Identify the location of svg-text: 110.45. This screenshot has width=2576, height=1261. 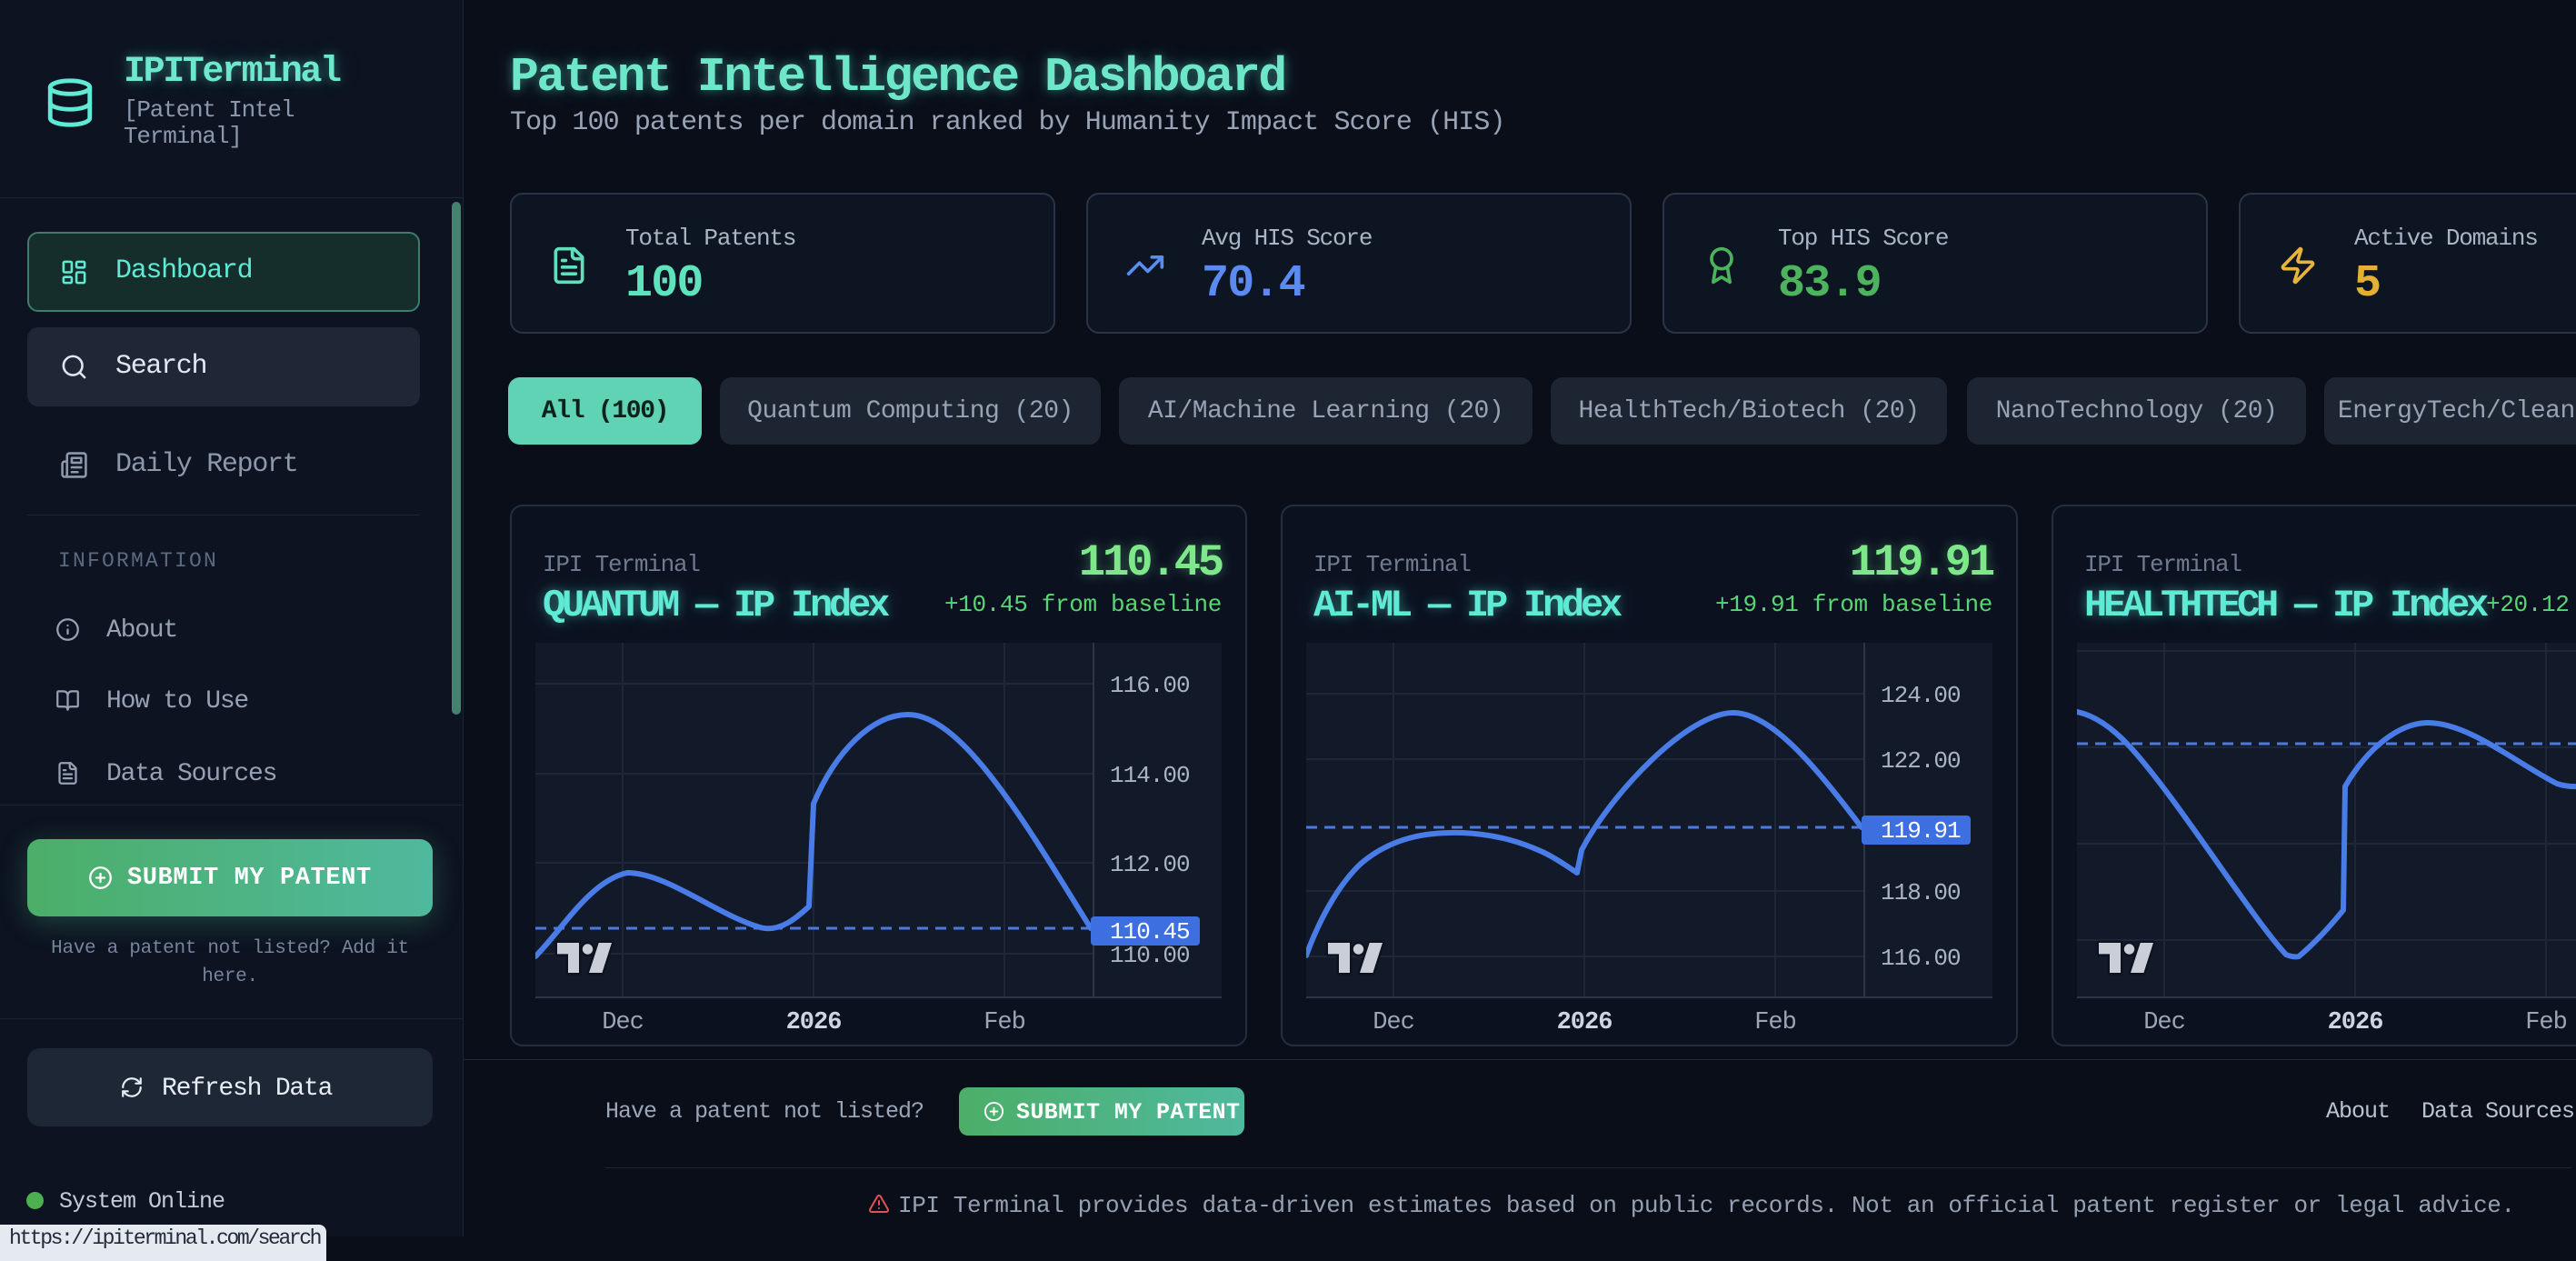
(1150, 932).